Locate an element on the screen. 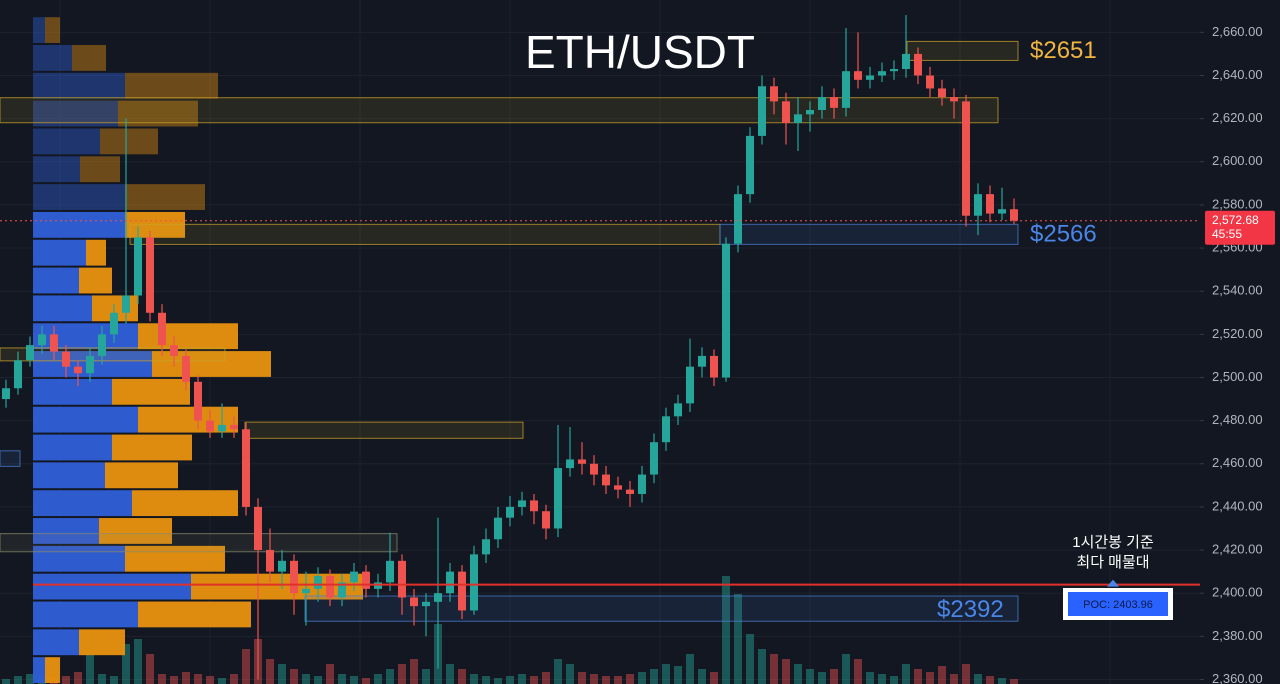 The image size is (1280, 684). y-tick-label: 2,520.00 is located at coordinates (1237, 333).